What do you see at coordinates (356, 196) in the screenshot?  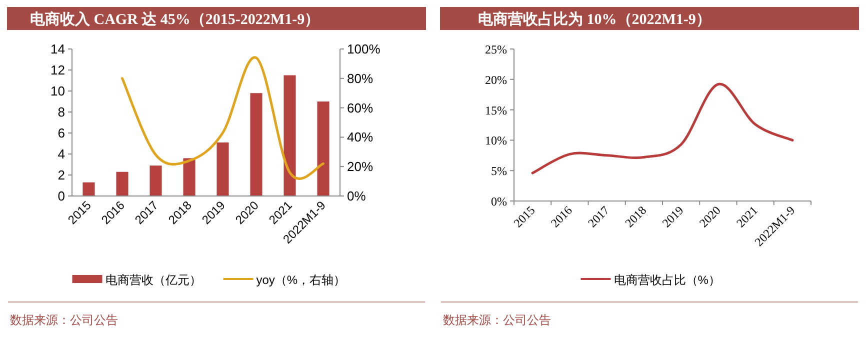 I see `y2-tick-label: 0%` at bounding box center [356, 196].